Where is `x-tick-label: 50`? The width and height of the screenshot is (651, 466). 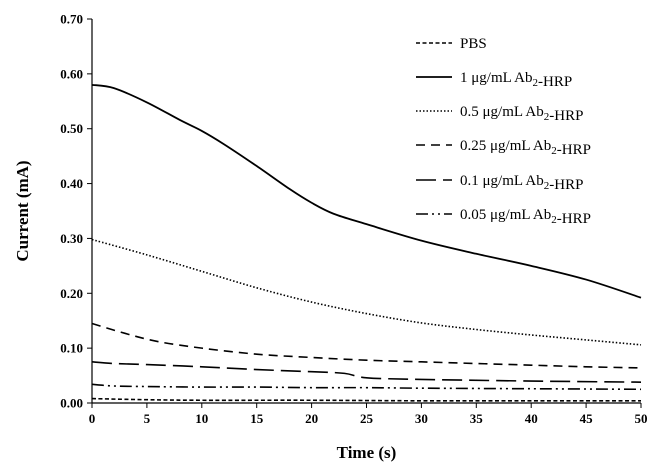 x-tick-label: 50 is located at coordinates (641, 418).